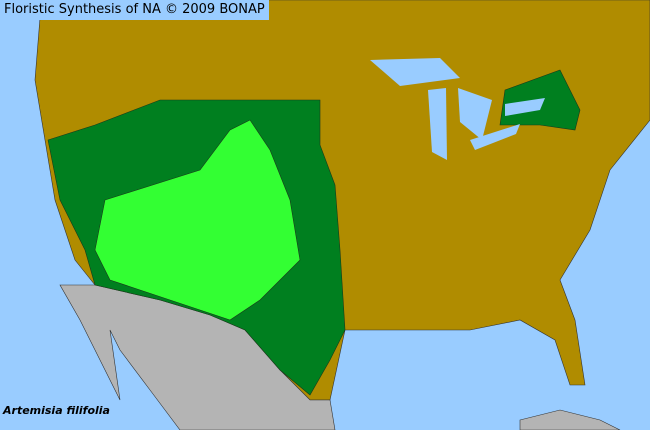 The image size is (650, 430). I want to click on range-bright-green, so click(197, 220).